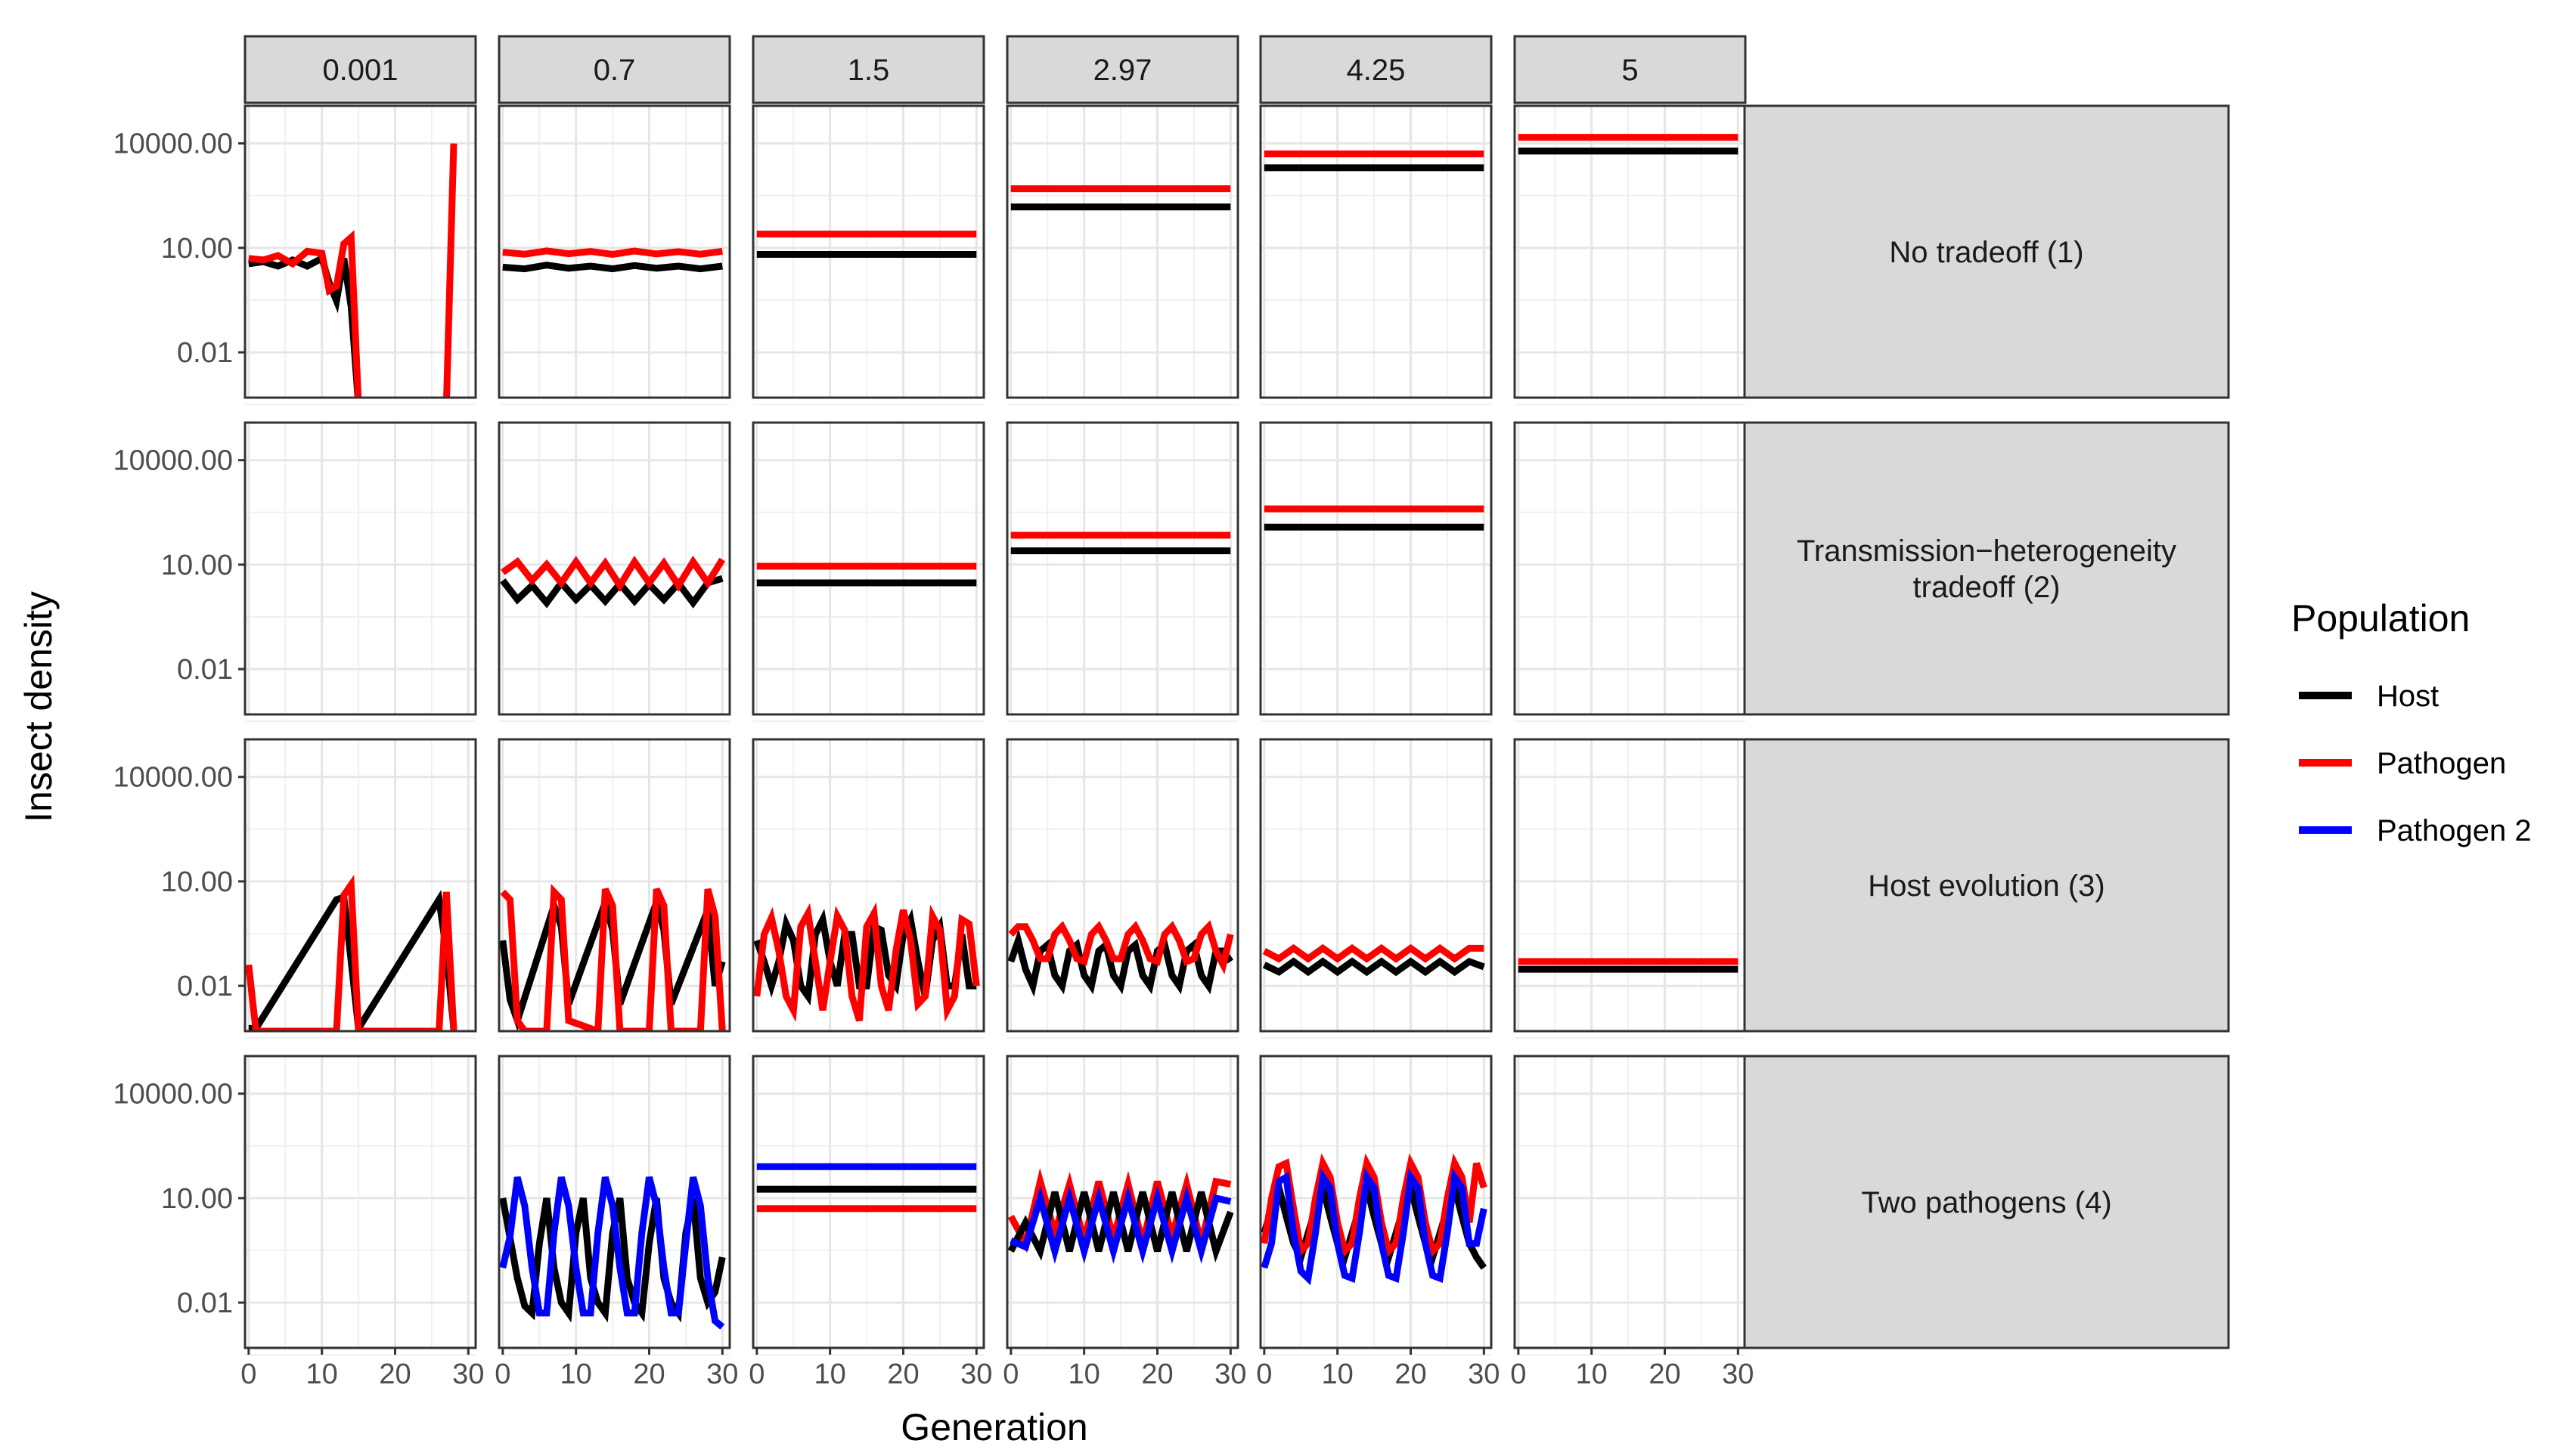 This screenshot has width=2562, height=1456. I want to click on legend-item-host: Host, so click(2369, 696).